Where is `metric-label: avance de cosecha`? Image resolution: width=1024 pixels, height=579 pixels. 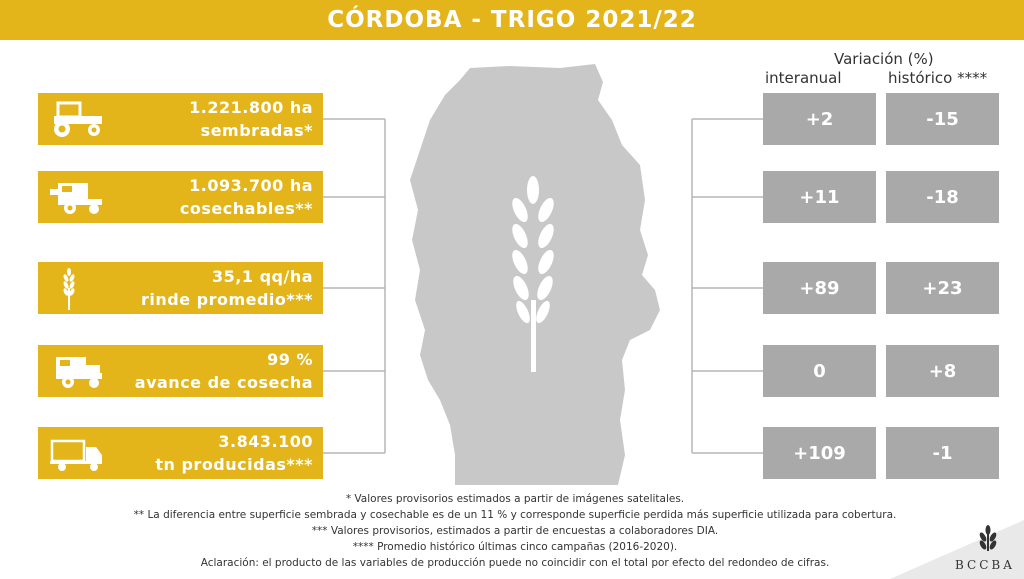 metric-label: avance de cosecha is located at coordinates (223, 382).